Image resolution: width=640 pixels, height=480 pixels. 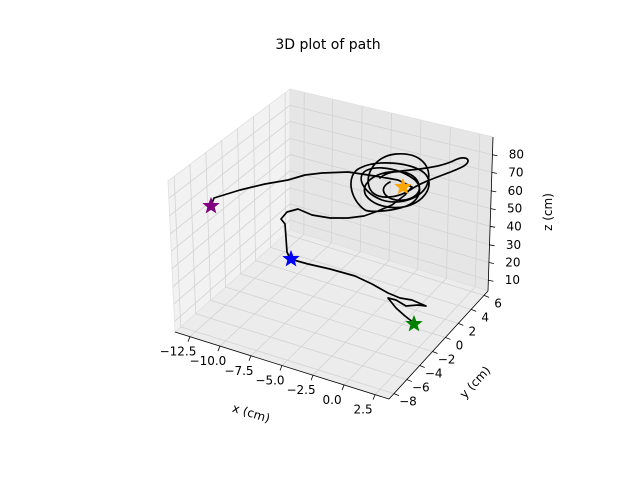 What do you see at coordinates (238, 371) in the screenshot?
I see `x-tick-label: −7.5` at bounding box center [238, 371].